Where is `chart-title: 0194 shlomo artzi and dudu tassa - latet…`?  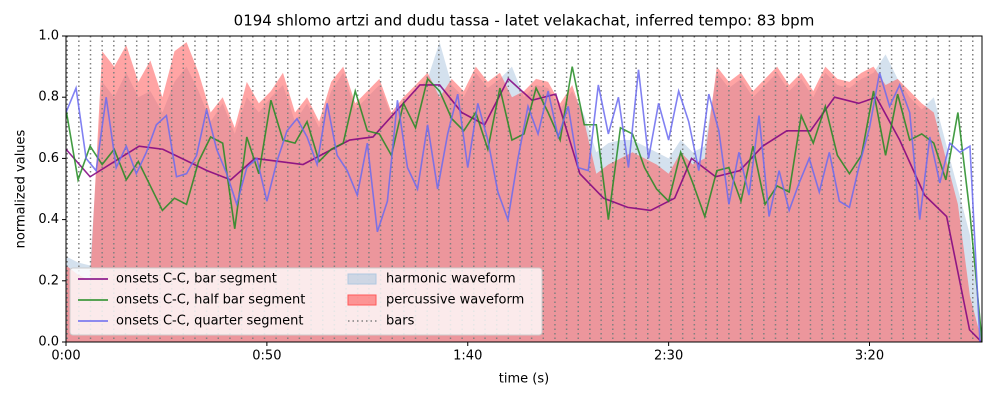 chart-title: 0194 shlomo artzi and dudu tassa - latet… is located at coordinates (524, 21).